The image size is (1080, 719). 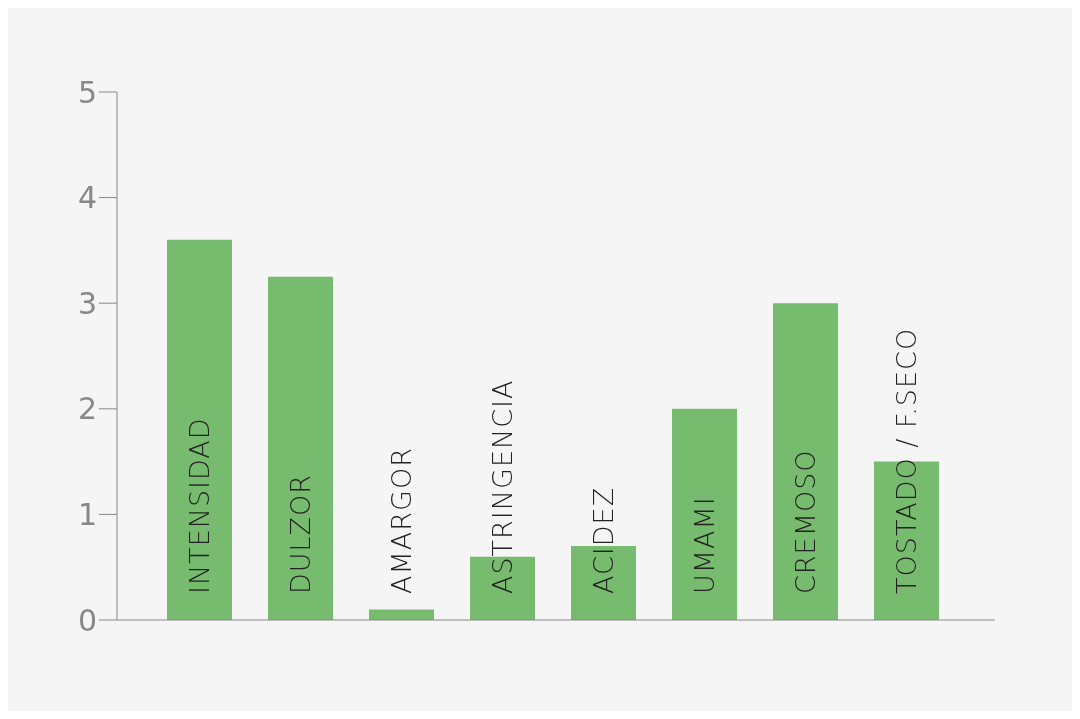 I want to click on y-tick-label: 5, so click(x=87, y=92).